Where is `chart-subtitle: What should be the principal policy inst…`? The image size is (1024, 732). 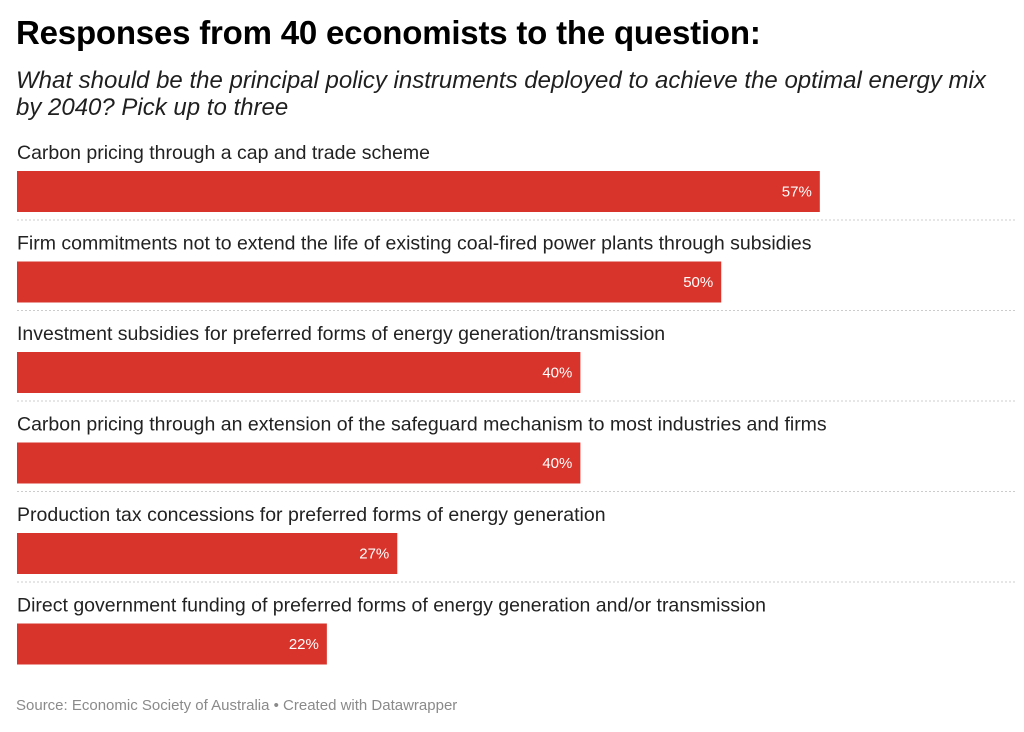
chart-subtitle: What should be the principal policy inst… is located at coordinates (501, 94).